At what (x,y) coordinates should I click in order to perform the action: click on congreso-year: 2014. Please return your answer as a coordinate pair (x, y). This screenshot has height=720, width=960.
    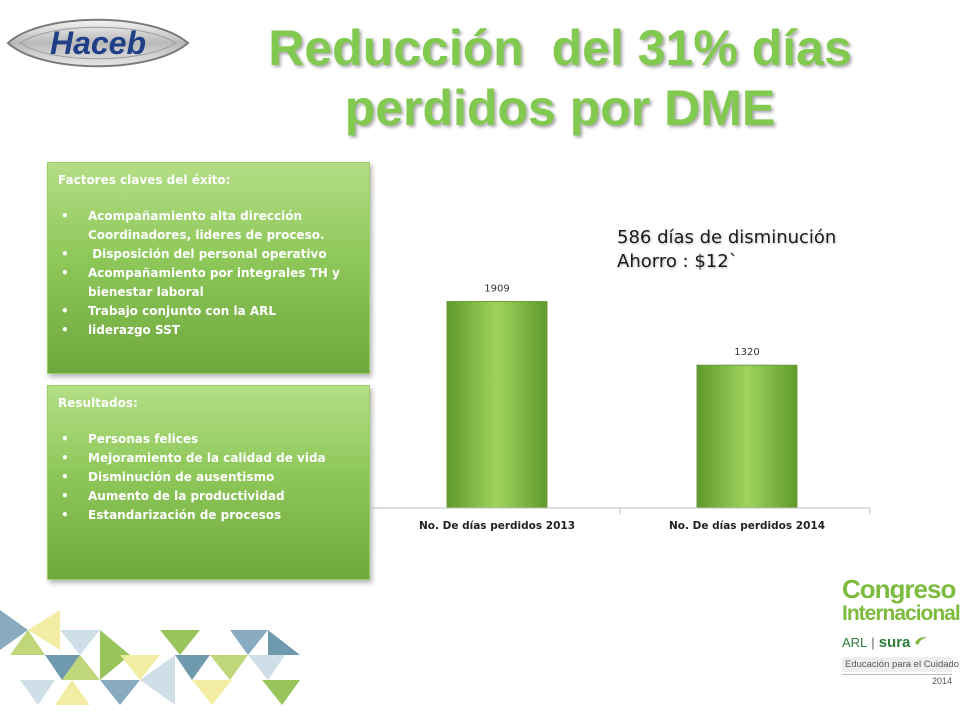
    Looking at the image, I should click on (897, 680).